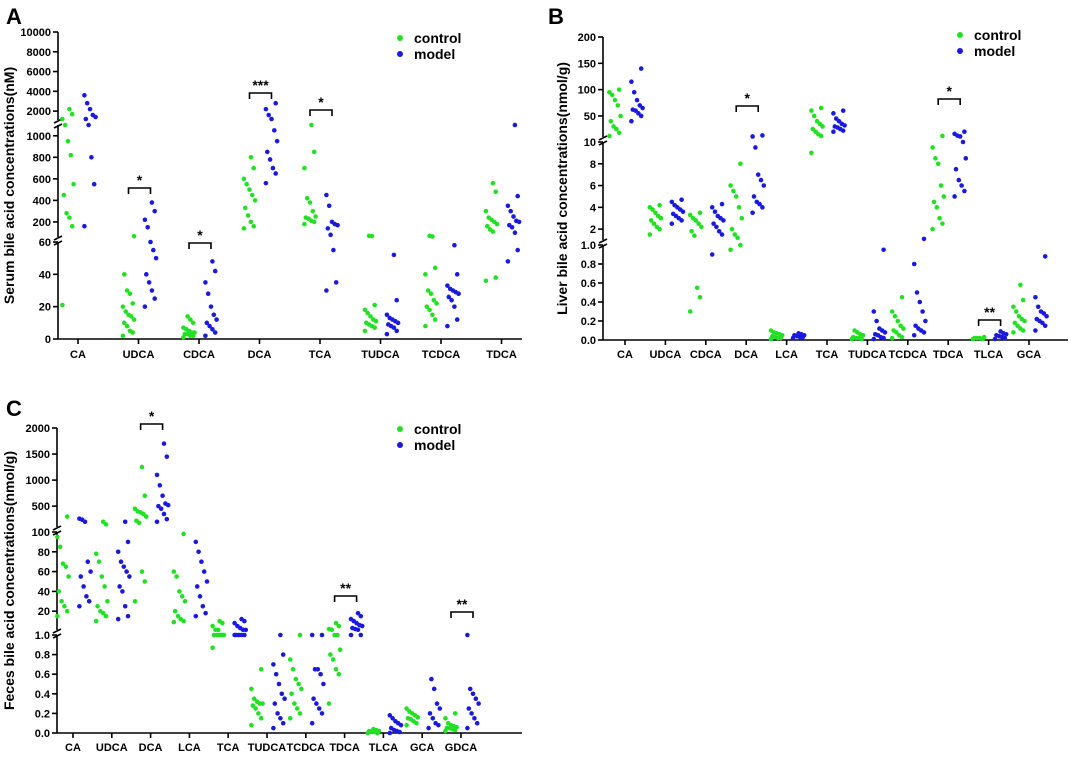 This screenshot has height=775, width=1072. What do you see at coordinates (42, 734) in the screenshot?
I see `y-tick-label: 0.0` at bounding box center [42, 734].